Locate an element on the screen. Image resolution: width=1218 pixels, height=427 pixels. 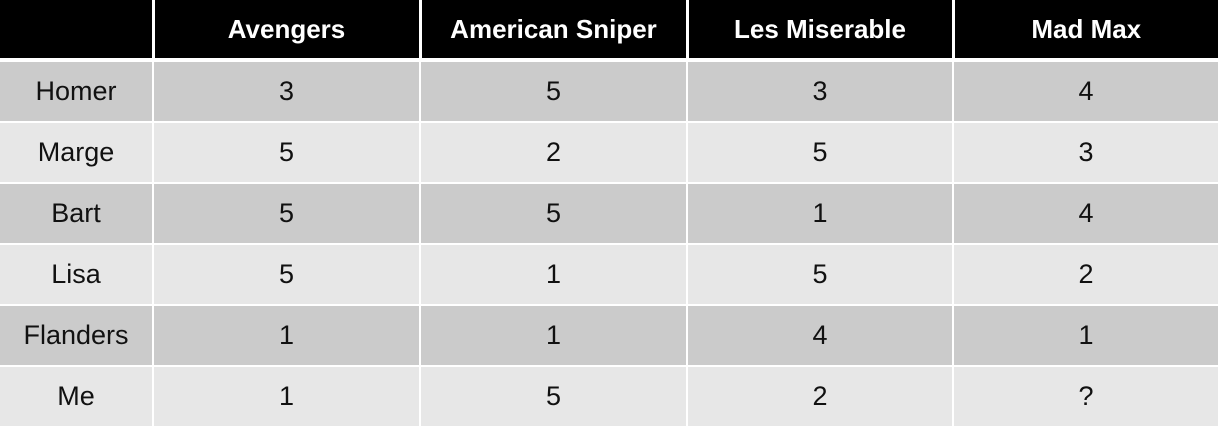
row-label: Marge is located at coordinates (76, 152).